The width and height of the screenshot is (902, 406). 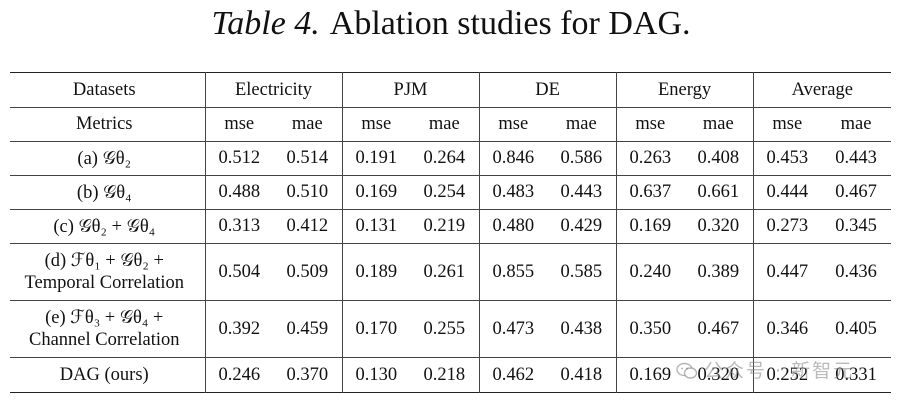 I want to click on table-cell: 0.637, so click(x=650, y=192).